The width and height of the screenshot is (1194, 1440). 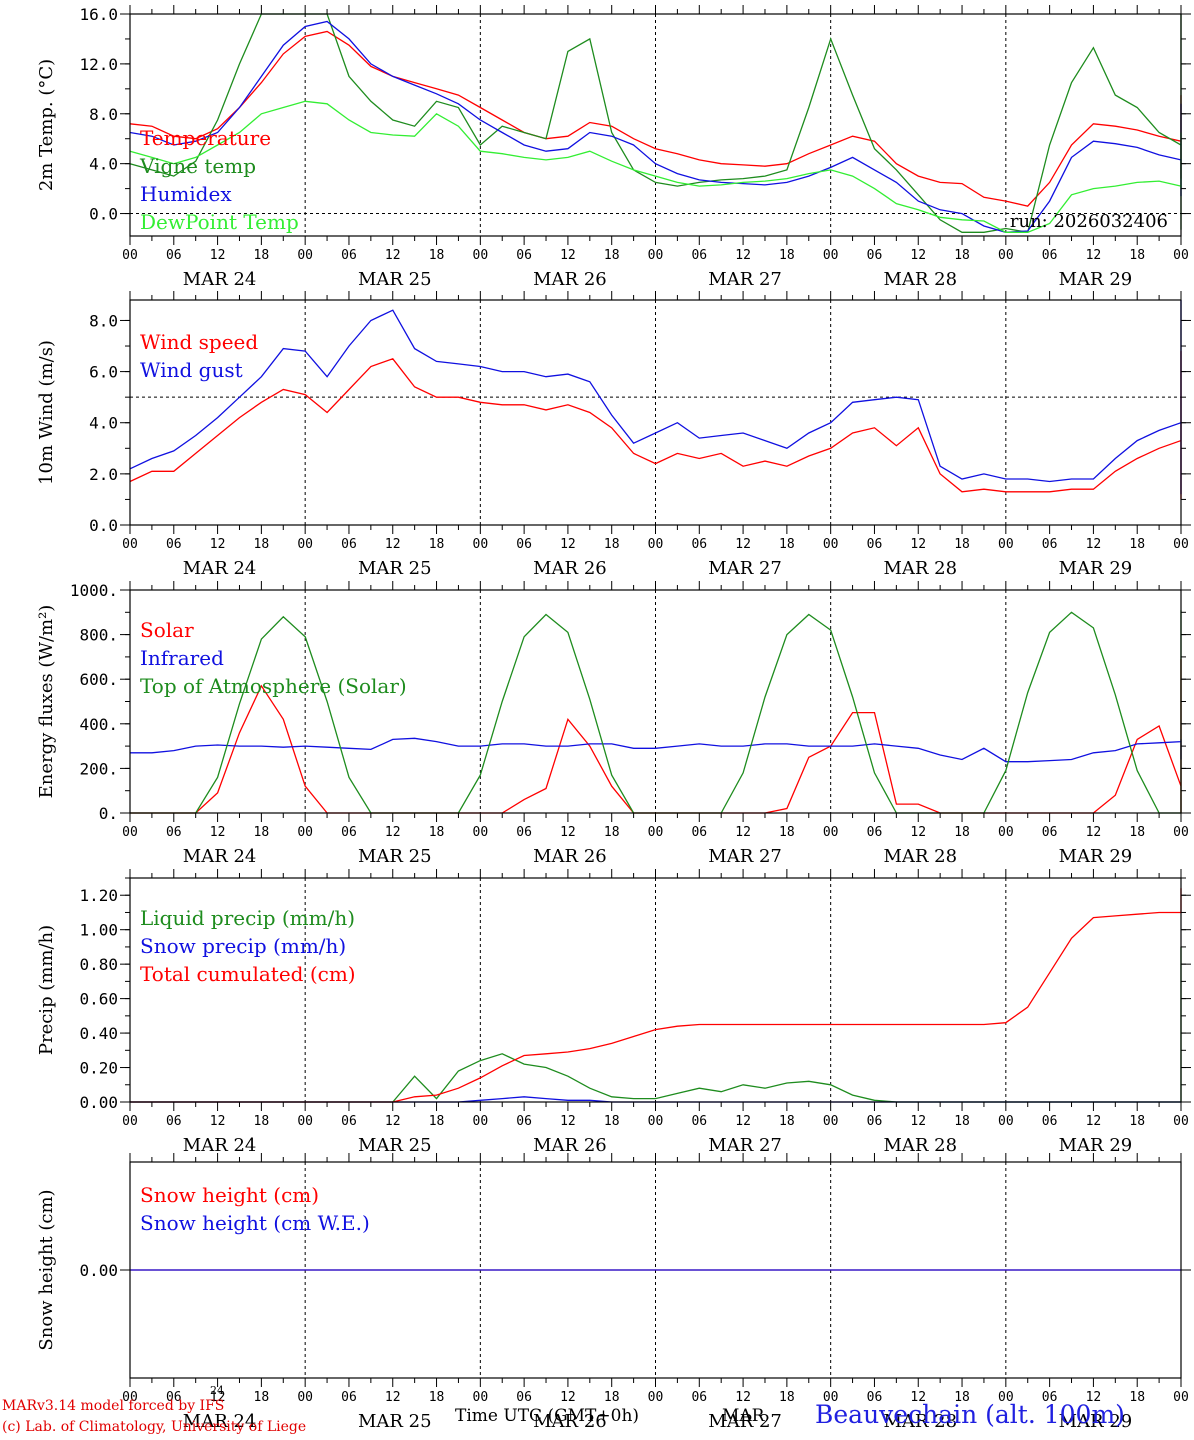 I want to click on legend-entry: Wind gust, so click(x=191, y=370).